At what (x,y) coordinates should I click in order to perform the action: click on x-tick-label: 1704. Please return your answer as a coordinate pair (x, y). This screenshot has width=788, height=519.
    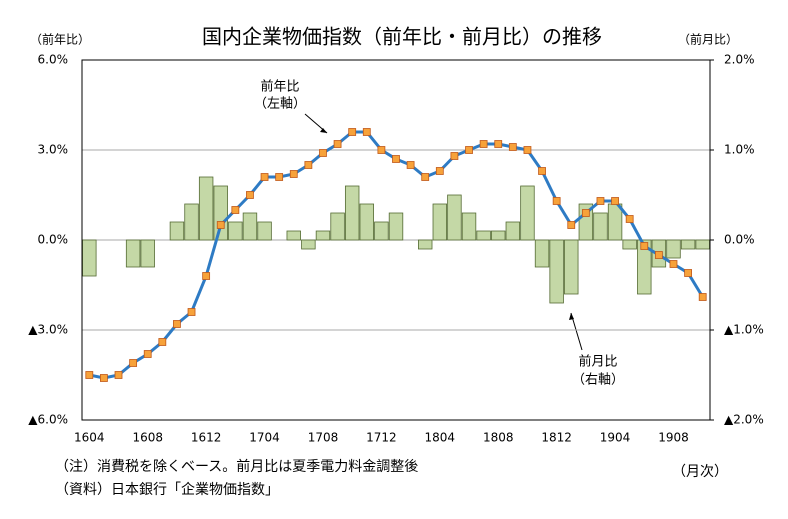
    Looking at the image, I should click on (264, 438).